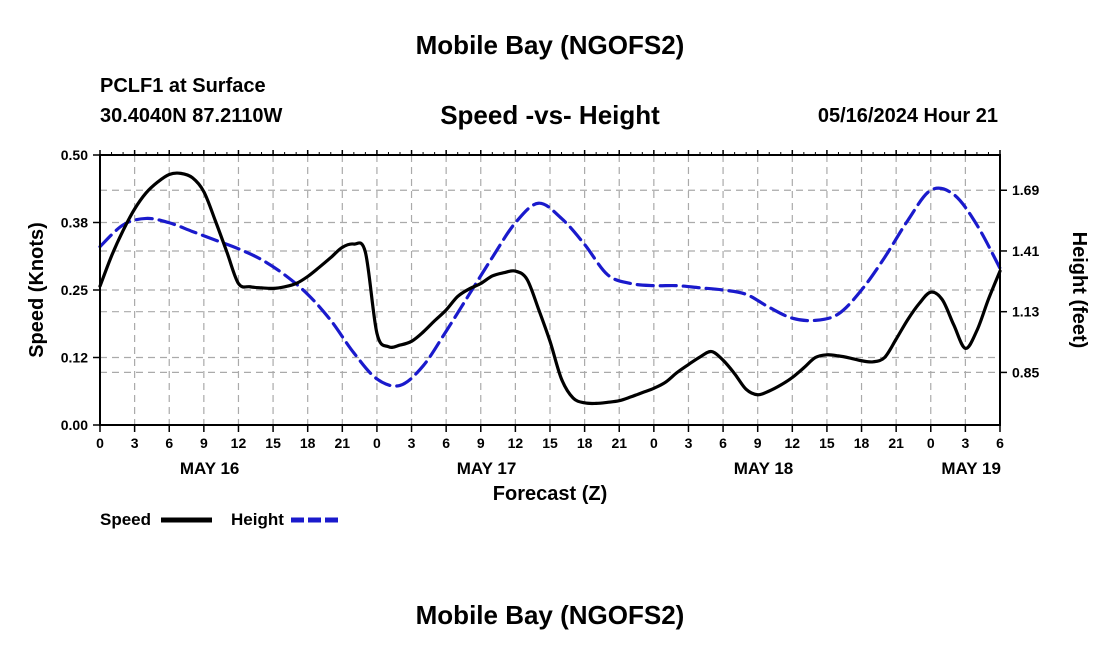  I want to click on y-tick-label: 0.38, so click(74, 223).